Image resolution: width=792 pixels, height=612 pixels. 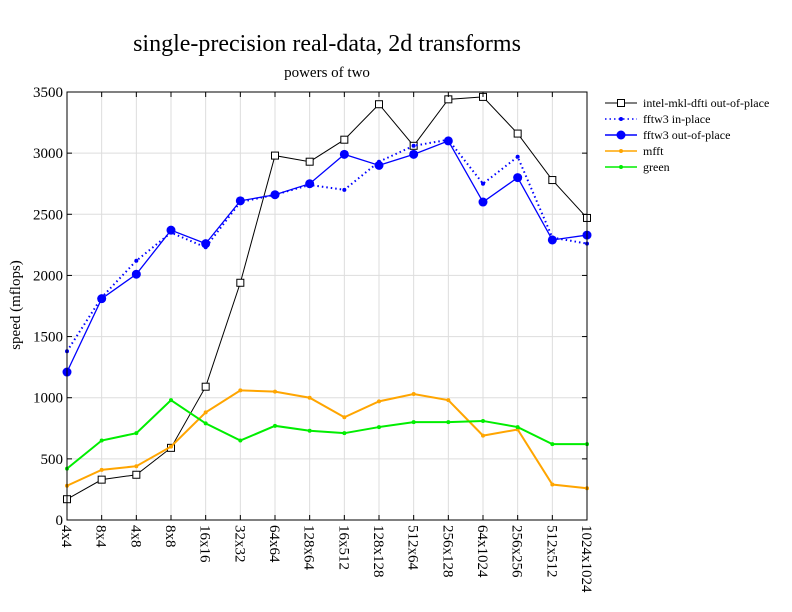 What do you see at coordinates (48, 154) in the screenshot?
I see `y-tick-label: 3000` at bounding box center [48, 154].